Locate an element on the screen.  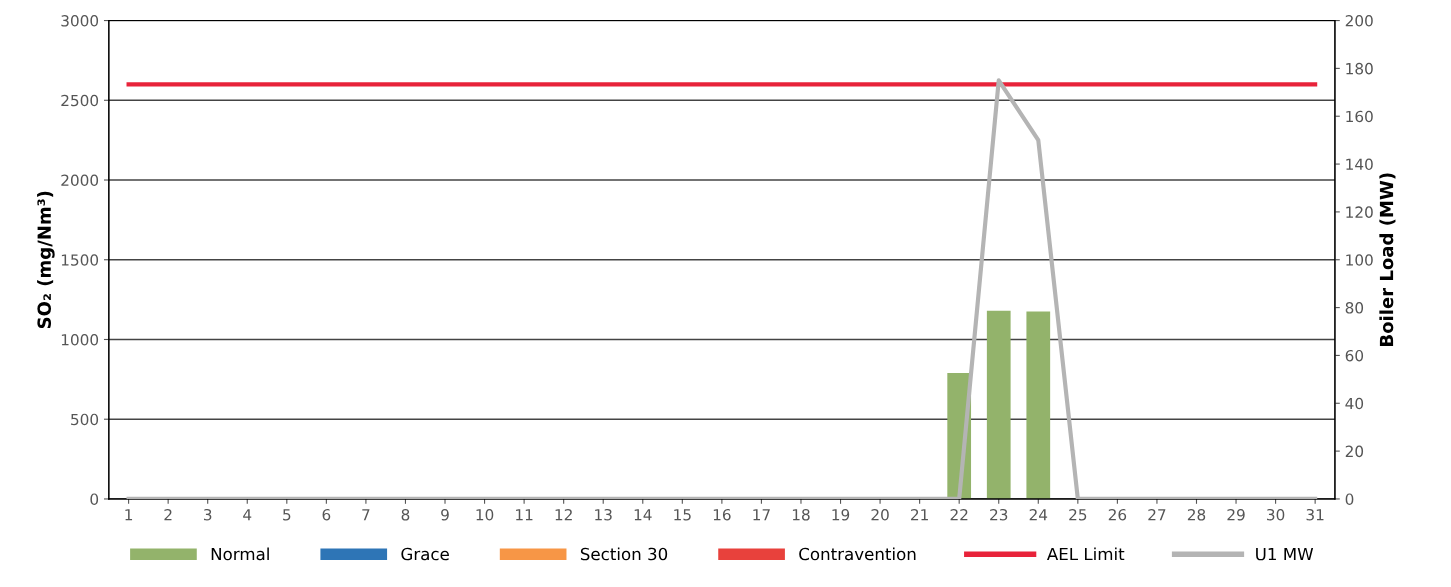
legend-label: Grace is located at coordinates (425, 554).